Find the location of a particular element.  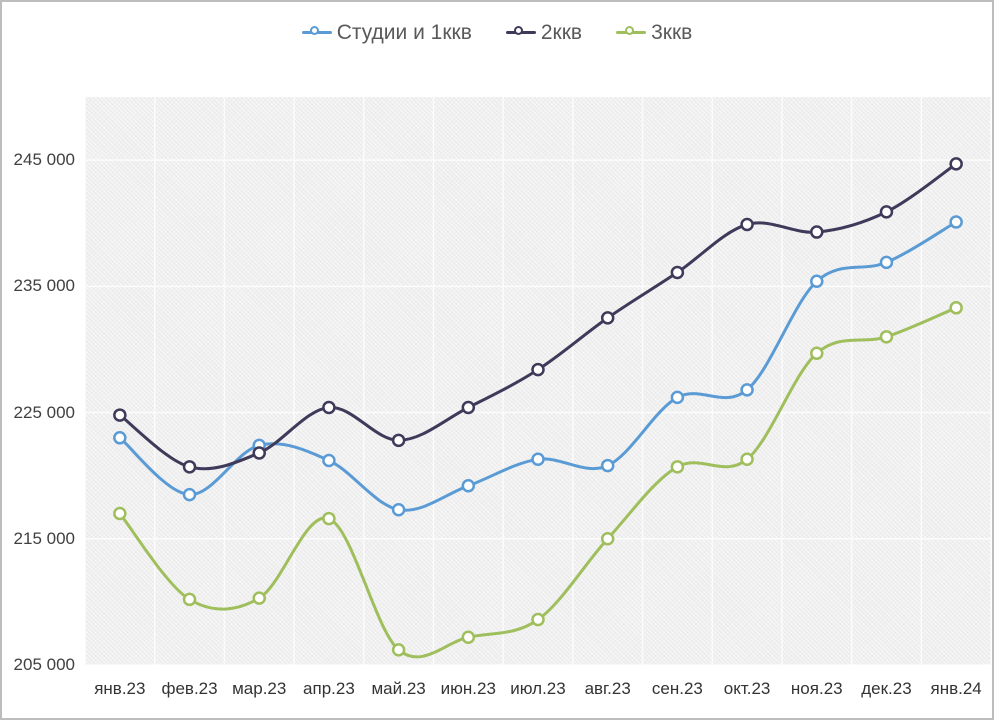

legend-label: 3ккв is located at coordinates (672, 32).